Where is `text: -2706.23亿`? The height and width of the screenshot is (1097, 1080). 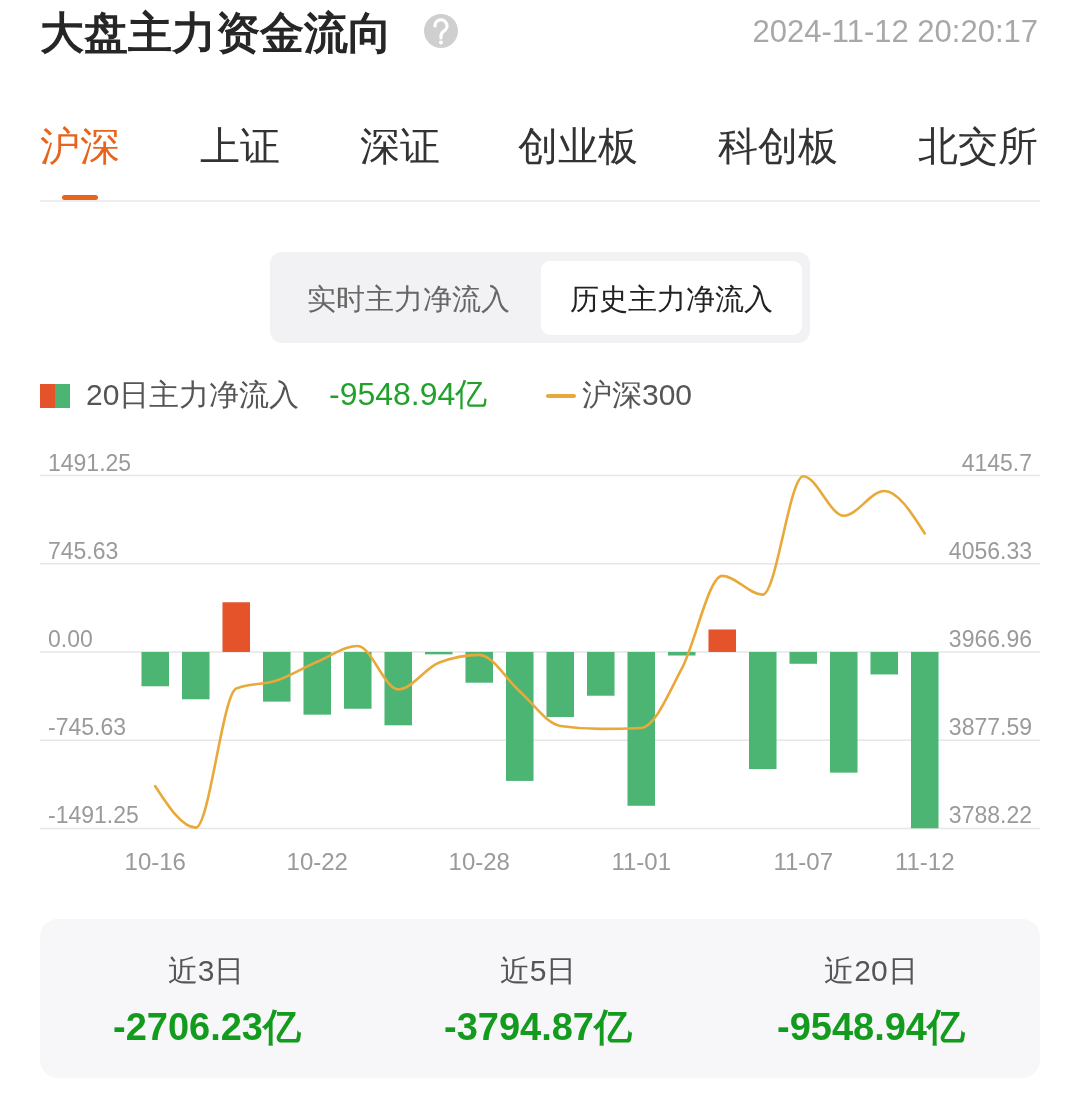
text: -2706.23亿 is located at coordinates (207, 1027).